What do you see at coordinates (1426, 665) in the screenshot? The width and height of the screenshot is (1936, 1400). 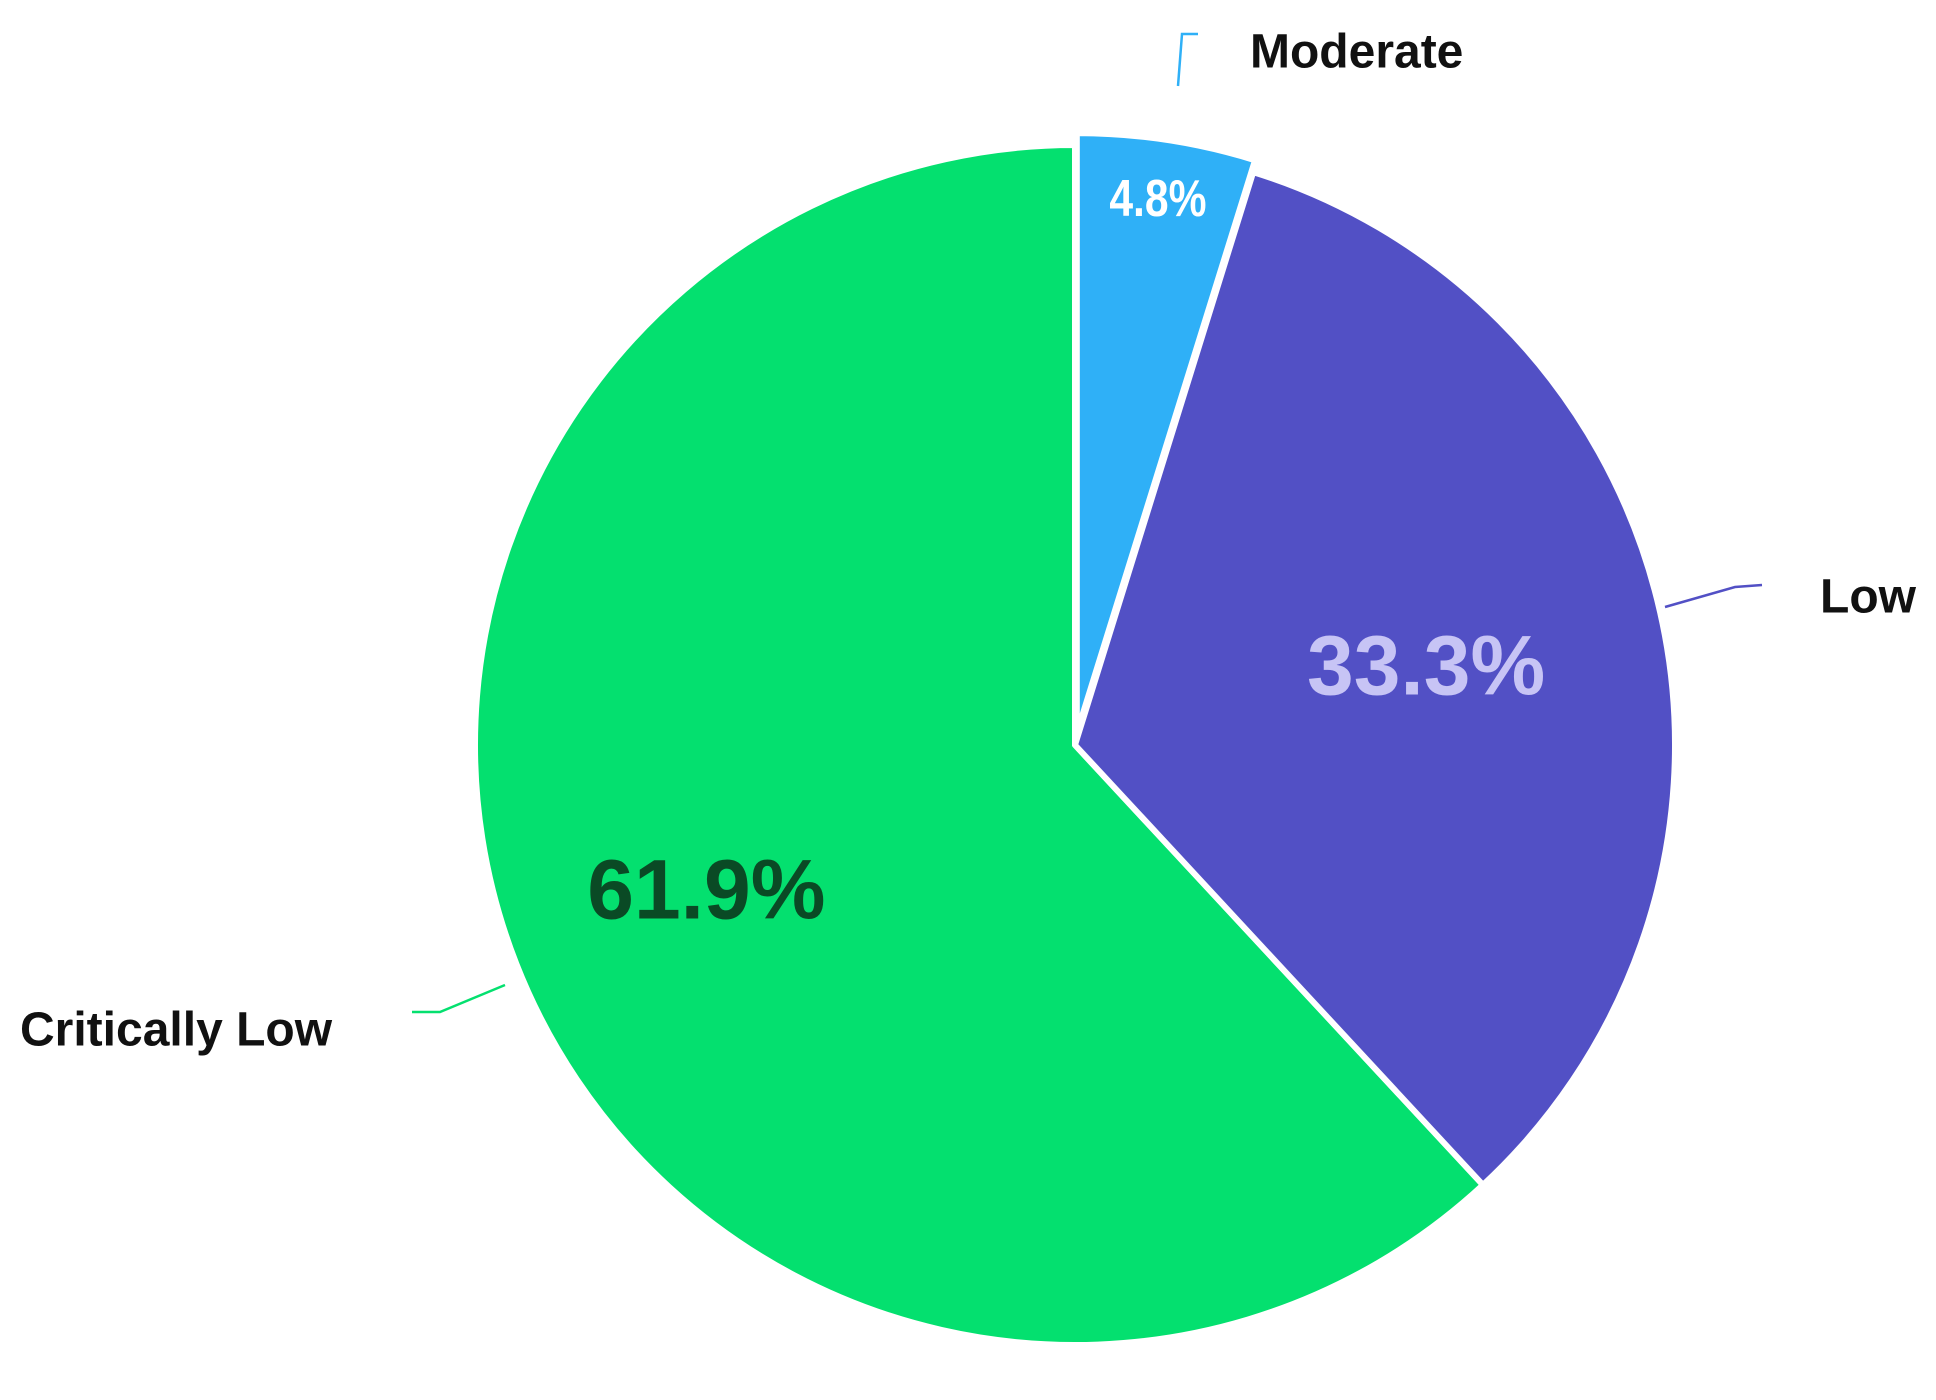 I see `value-label-low: 33.3%` at bounding box center [1426, 665].